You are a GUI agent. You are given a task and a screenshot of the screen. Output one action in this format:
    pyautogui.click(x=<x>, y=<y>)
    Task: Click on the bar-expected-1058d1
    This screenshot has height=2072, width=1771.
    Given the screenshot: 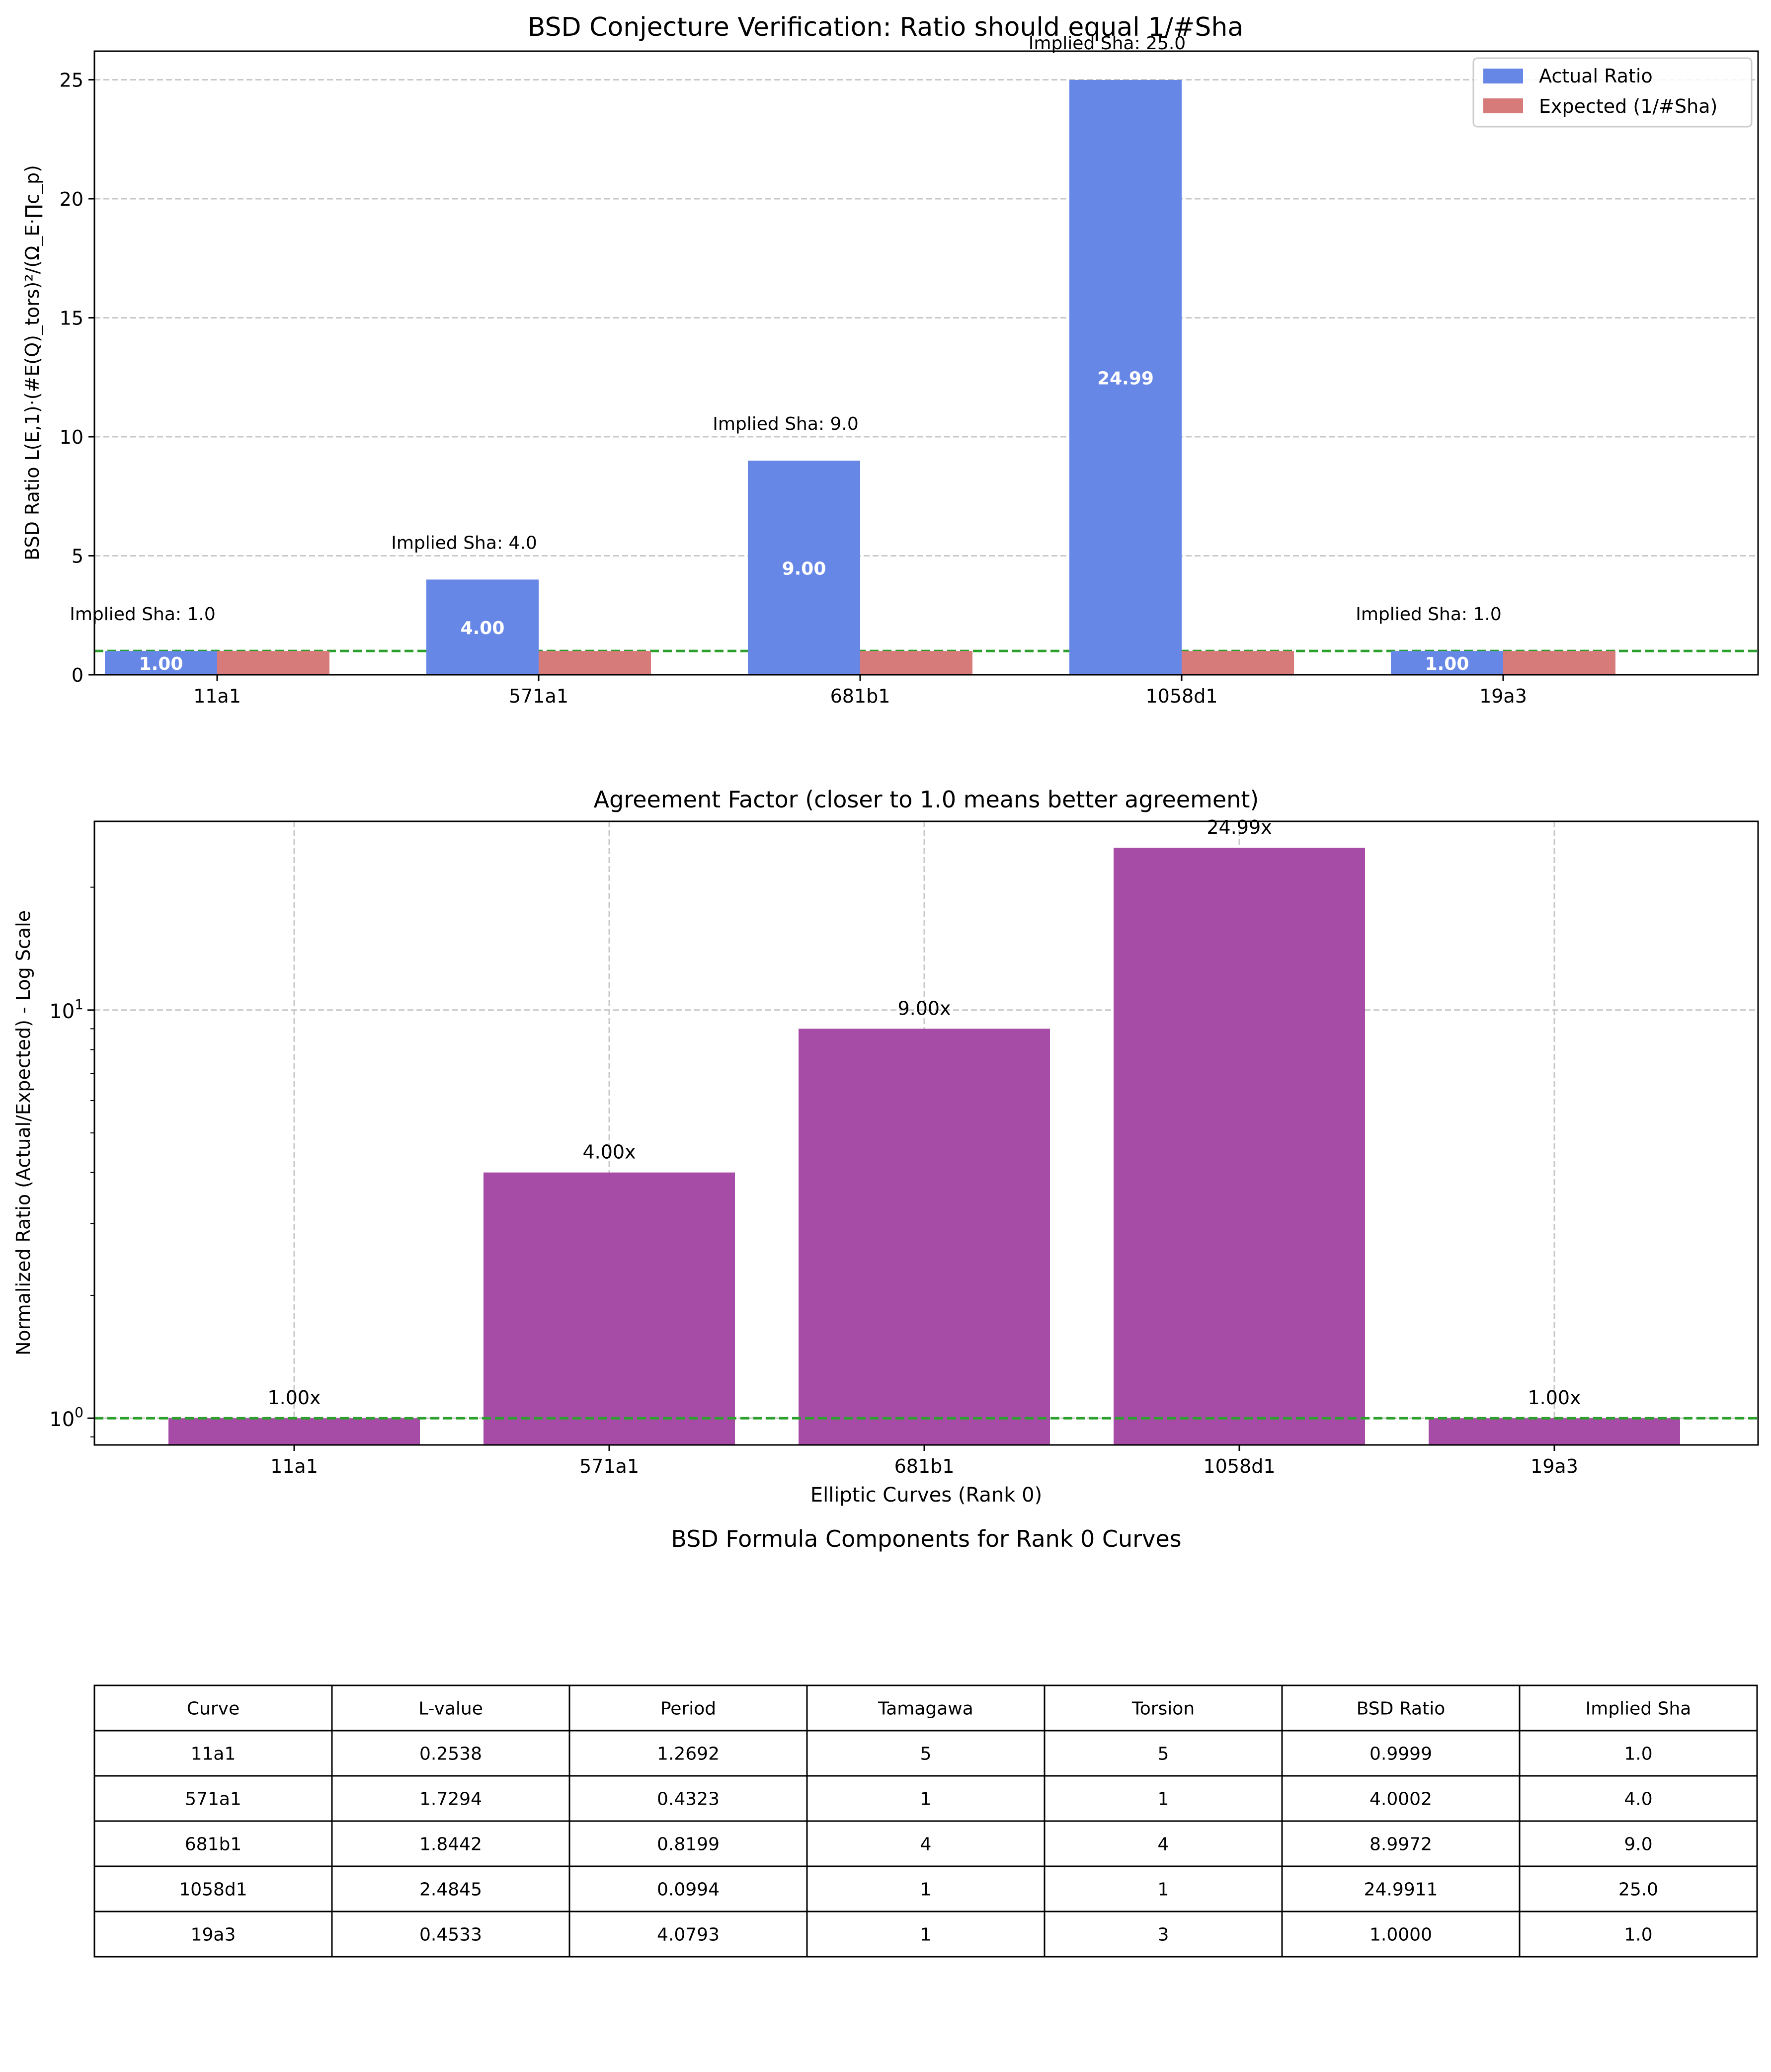 What is the action you would take?
    pyautogui.click(x=1238, y=663)
    